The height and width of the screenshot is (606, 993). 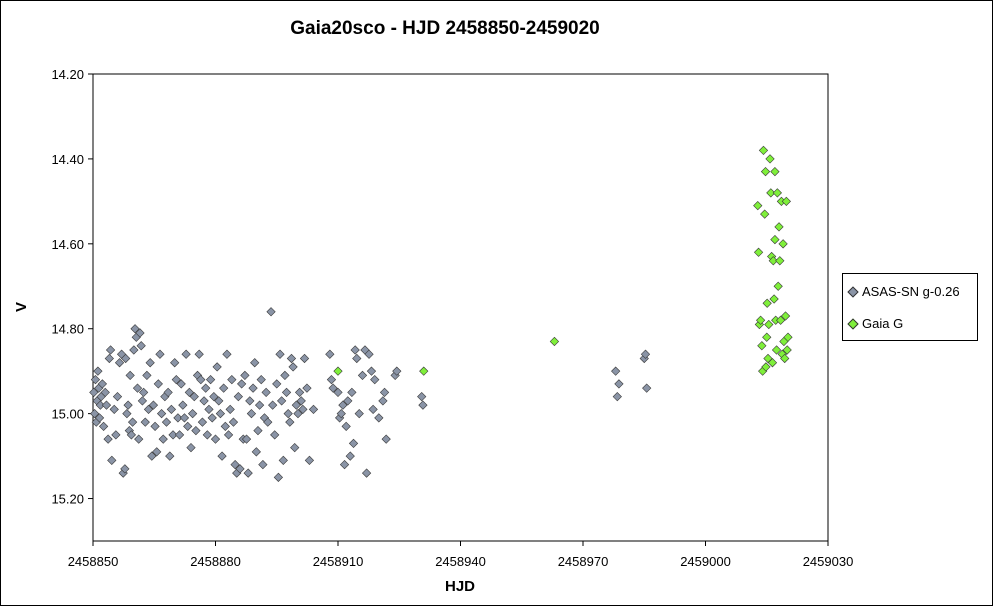 What do you see at coordinates (445, 28) in the screenshot?
I see `chart-title: Gaia20sco - HJD 2458850-2459020` at bounding box center [445, 28].